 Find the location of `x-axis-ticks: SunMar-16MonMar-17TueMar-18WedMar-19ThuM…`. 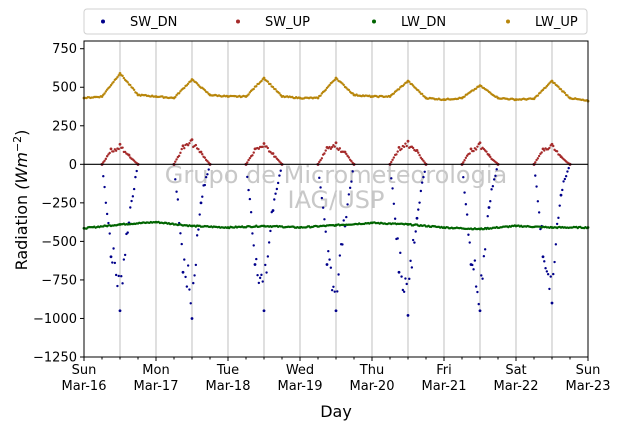

x-axis-ticks: SunMar-16MonMar-17TueMar-18WedMar-19ThuM… is located at coordinates (336, 375).